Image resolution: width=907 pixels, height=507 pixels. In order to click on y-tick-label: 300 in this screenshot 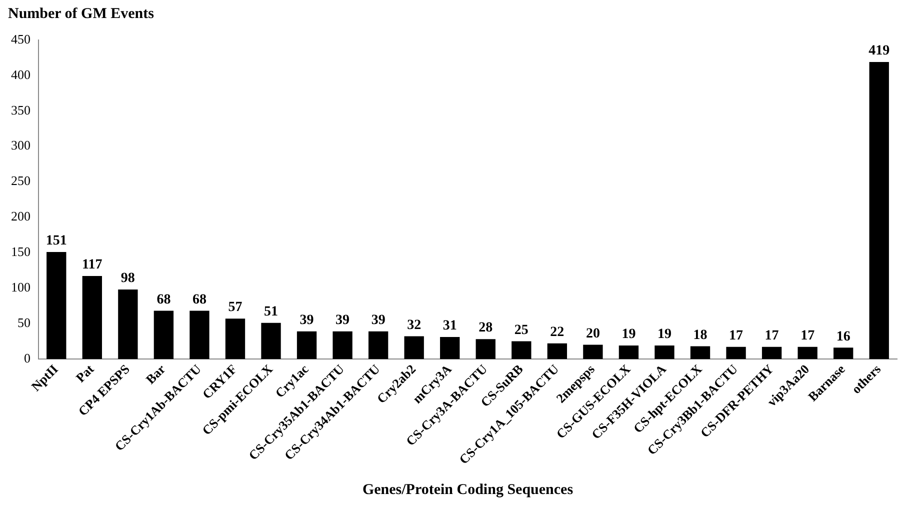, I will do `click(20, 145)`.